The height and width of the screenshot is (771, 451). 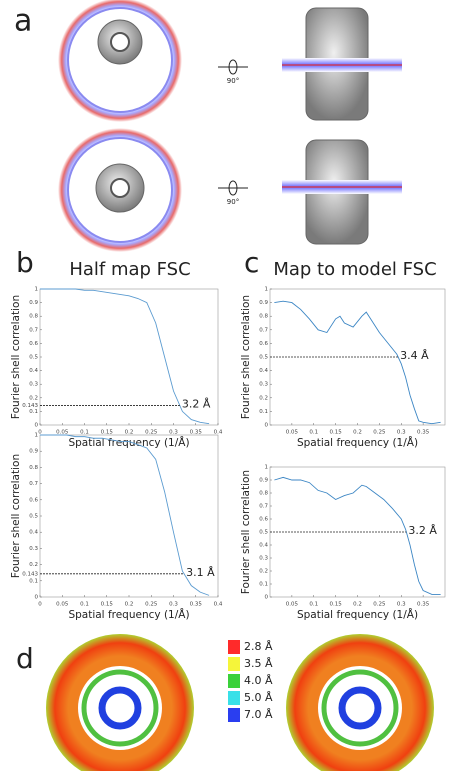 I want to click on legend-label: 2.8 Å, so click(x=258, y=646).